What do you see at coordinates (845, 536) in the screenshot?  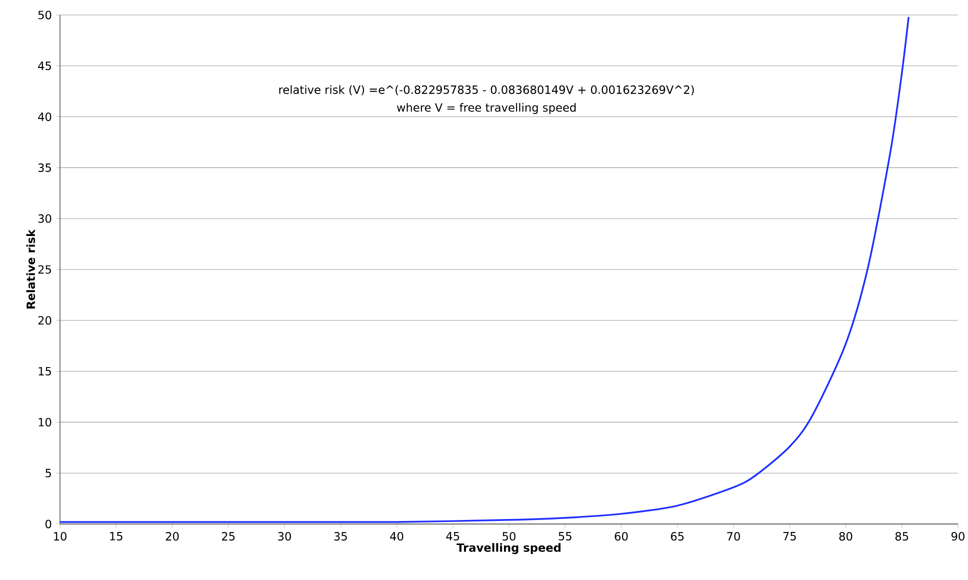 I see `x-tick-label: 80` at bounding box center [845, 536].